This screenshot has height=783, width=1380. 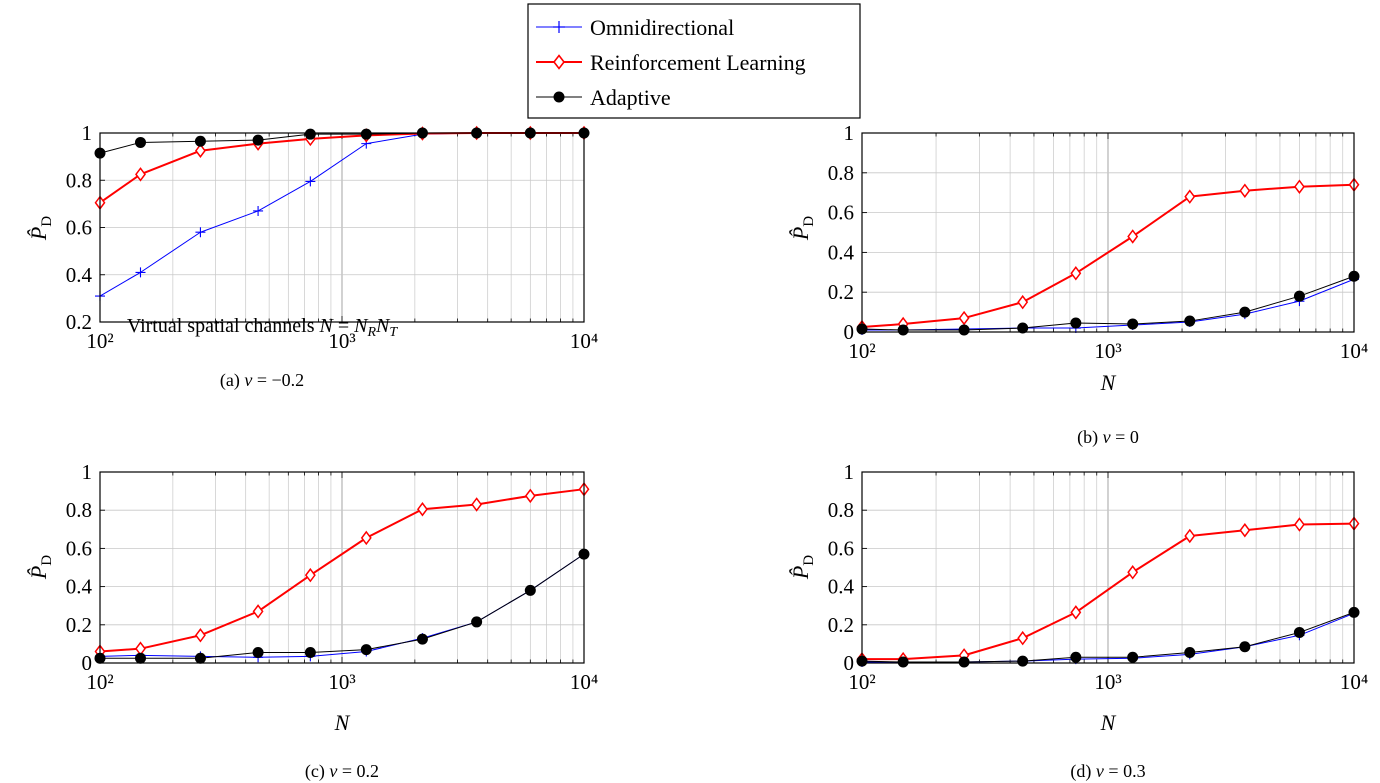 What do you see at coordinates (79, 180) in the screenshot?
I see `panel-a-y-tick-label: 0.8` at bounding box center [79, 180].